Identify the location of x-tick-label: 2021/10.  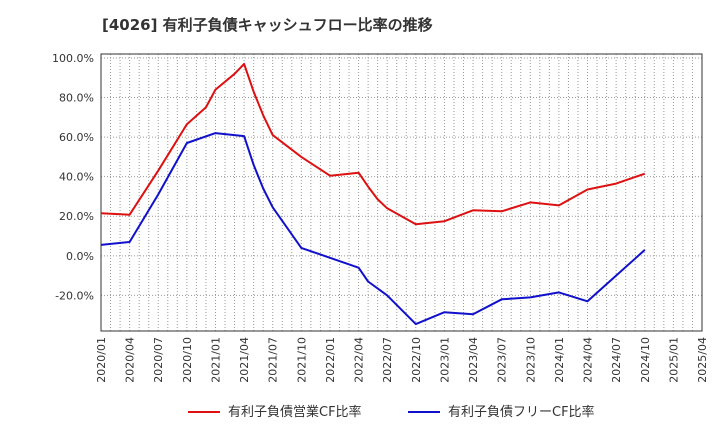
(301, 360).